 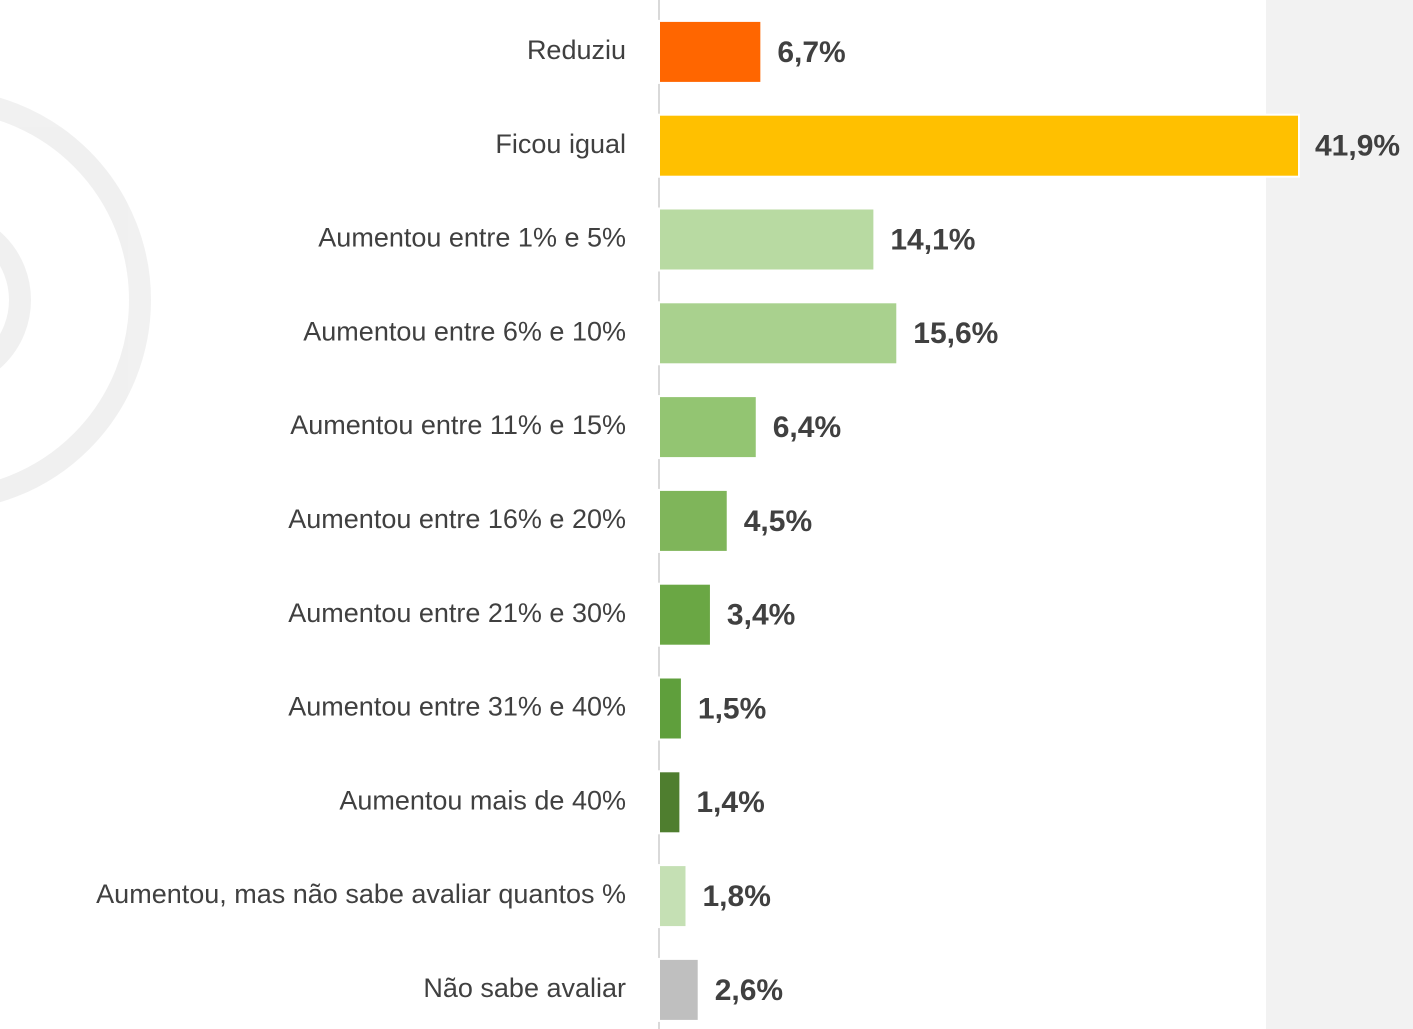 What do you see at coordinates (457, 519) in the screenshot?
I see `category-label: Aumentou entre 16% e 20%` at bounding box center [457, 519].